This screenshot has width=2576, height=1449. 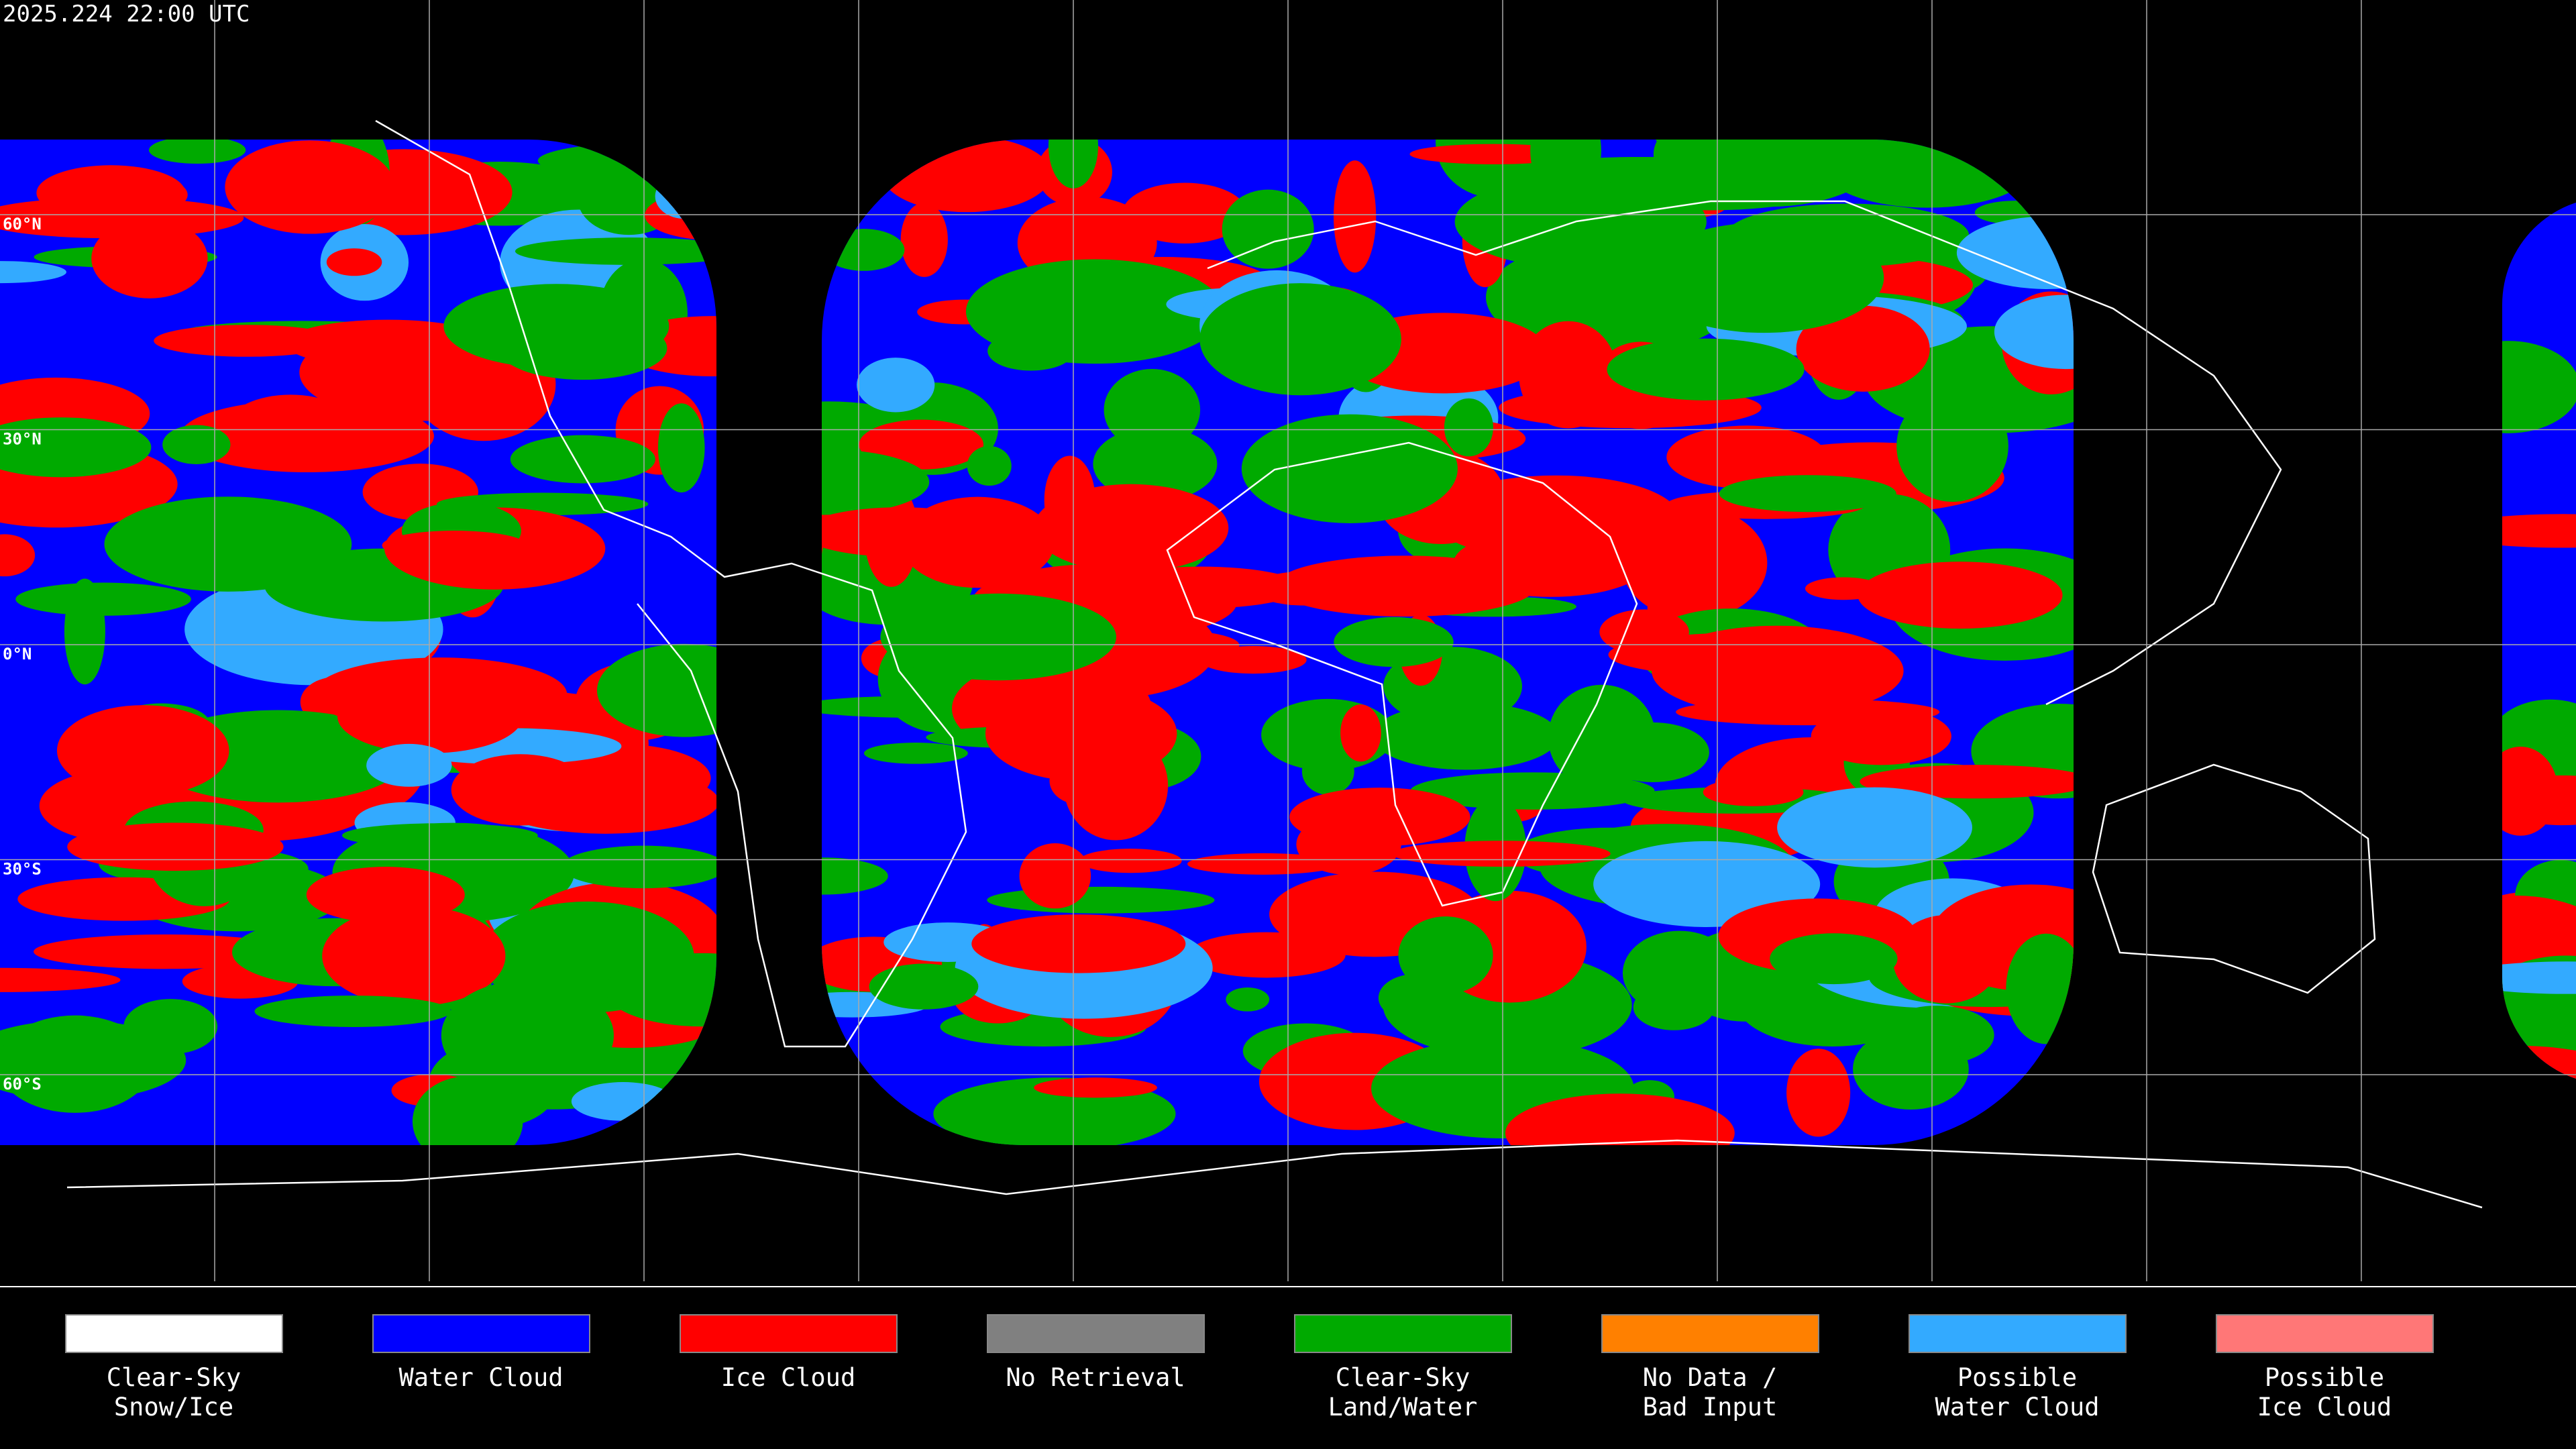 What do you see at coordinates (480, 1377) in the screenshot?
I see `legend-label: Water Cloud` at bounding box center [480, 1377].